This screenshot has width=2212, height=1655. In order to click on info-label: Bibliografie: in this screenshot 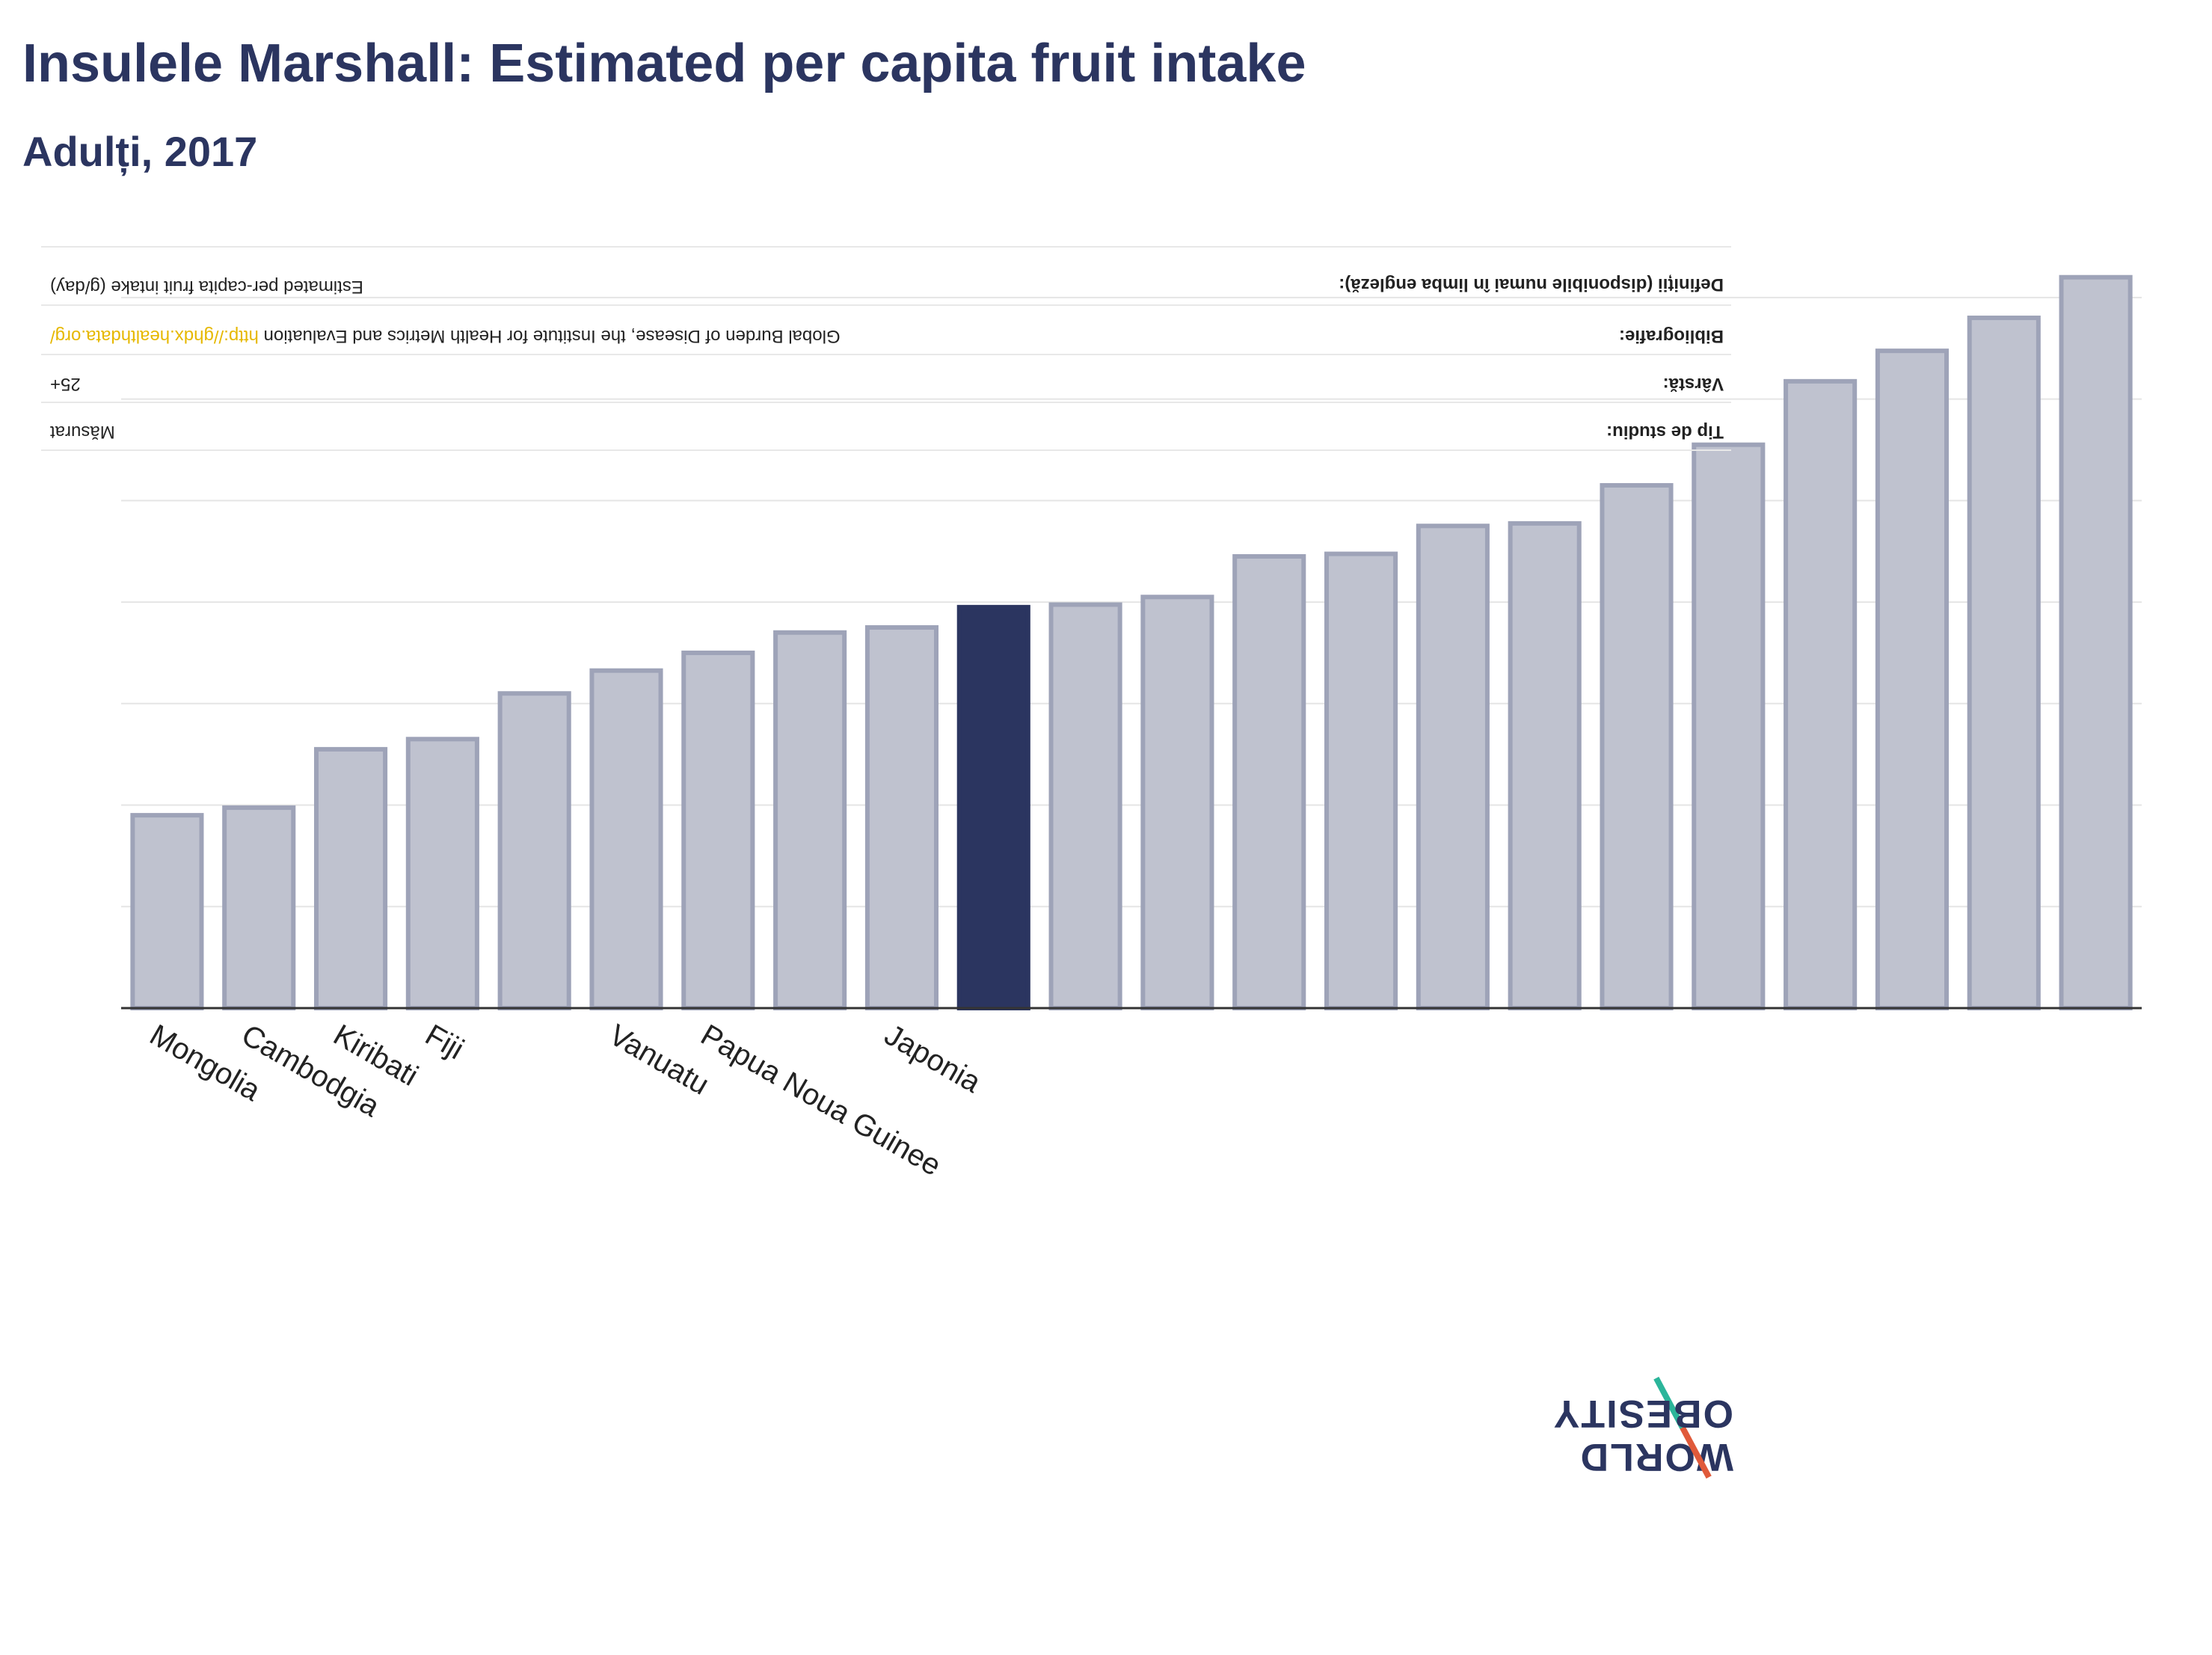, I will do `click(1671, 336)`.